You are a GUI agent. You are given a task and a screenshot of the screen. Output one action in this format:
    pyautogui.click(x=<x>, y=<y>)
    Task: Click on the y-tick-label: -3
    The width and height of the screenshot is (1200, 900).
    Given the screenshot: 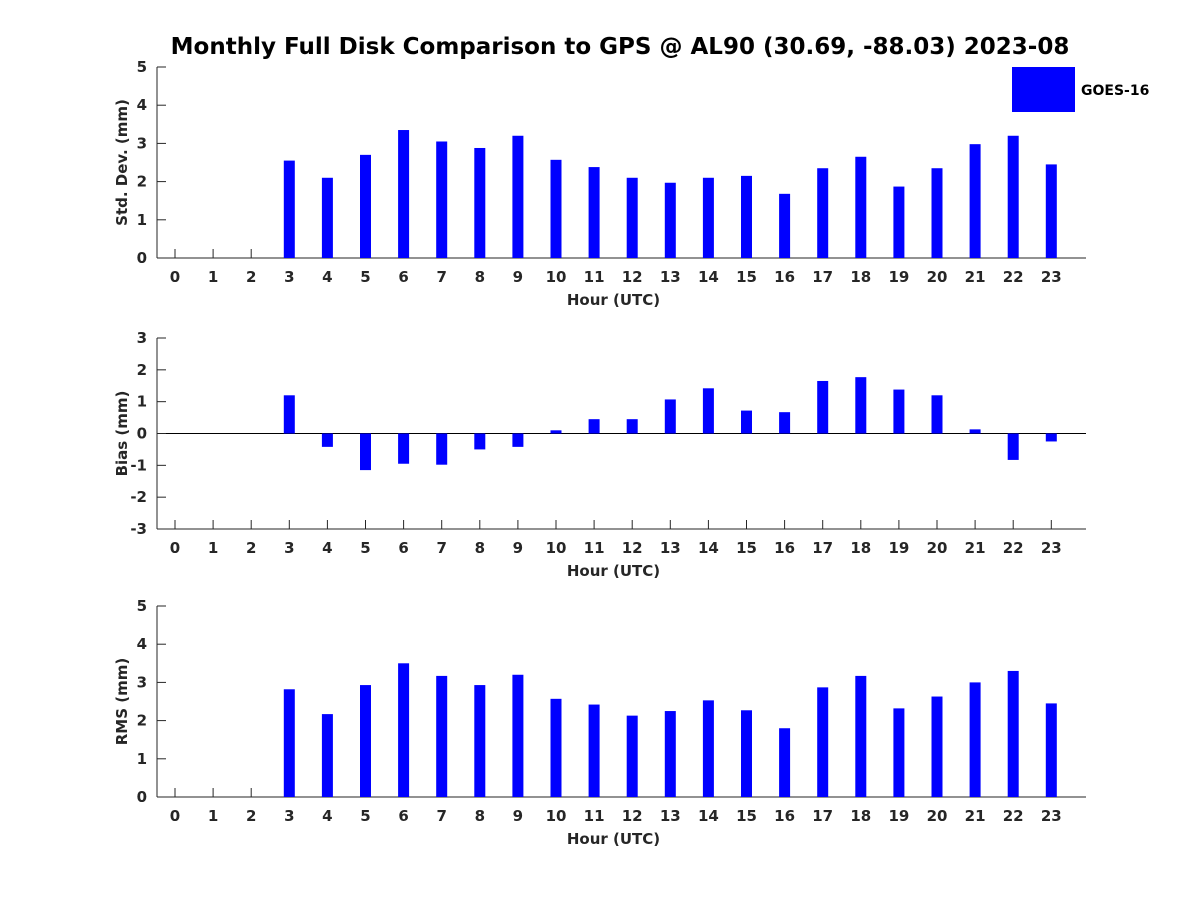 What is the action you would take?
    pyautogui.click(x=138, y=529)
    